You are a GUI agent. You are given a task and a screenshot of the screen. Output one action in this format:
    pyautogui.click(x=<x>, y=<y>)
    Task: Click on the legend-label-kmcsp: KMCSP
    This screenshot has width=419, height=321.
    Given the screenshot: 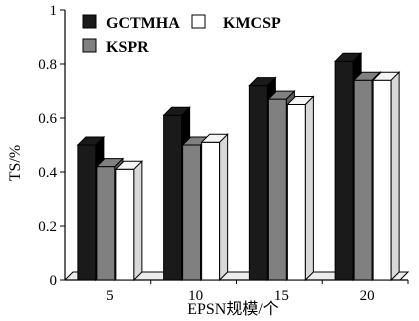 What is the action you would take?
    pyautogui.click(x=252, y=23)
    